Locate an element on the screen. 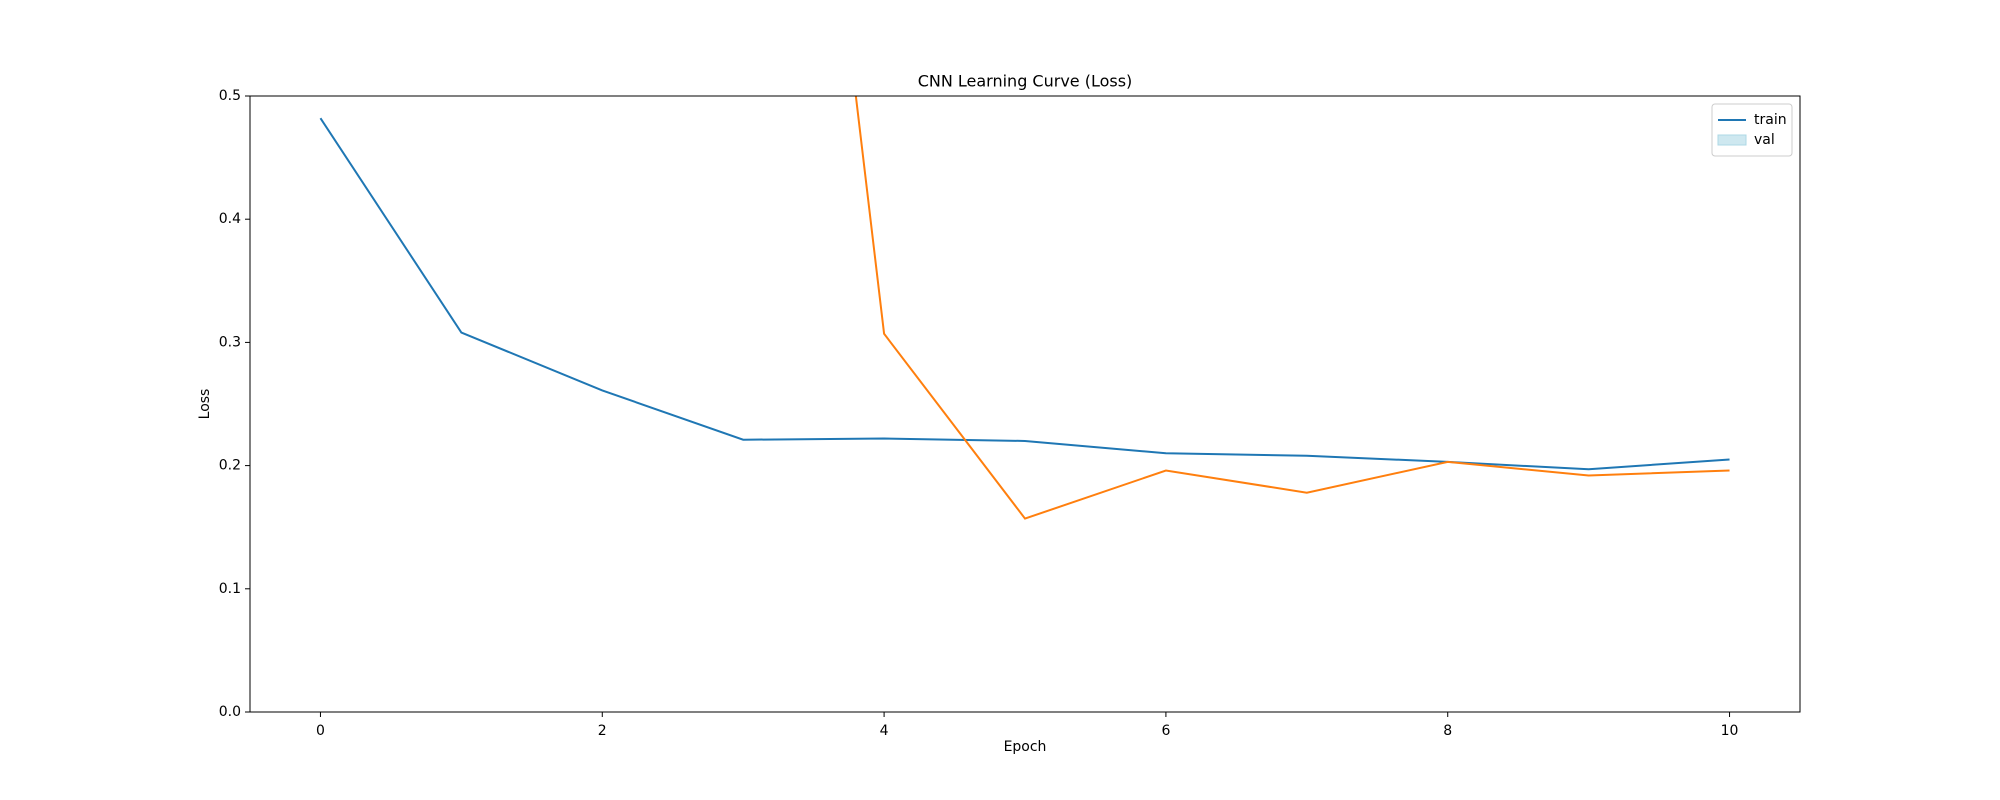 The image size is (2000, 800). y-tick-label: 0.1 is located at coordinates (230, 589).